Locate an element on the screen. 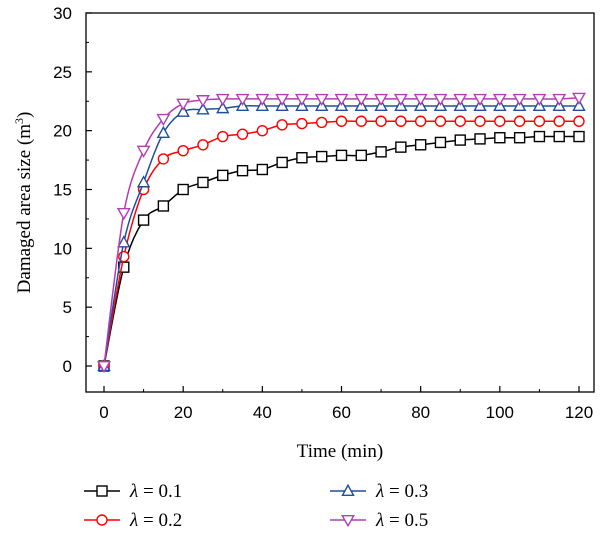 The image size is (600, 534). legend-label: λ = 0.5 is located at coordinates (401, 520).